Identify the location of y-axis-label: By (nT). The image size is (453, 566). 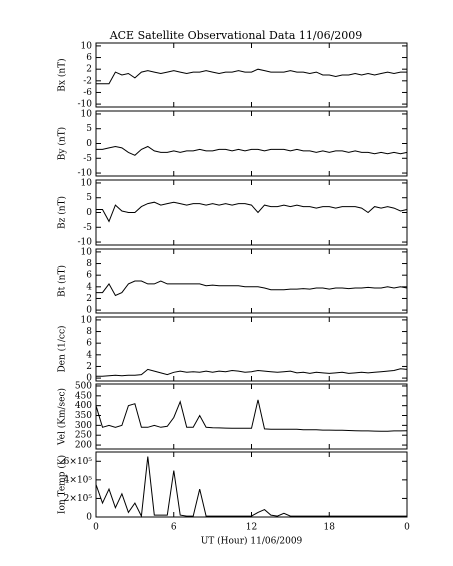
(62, 143).